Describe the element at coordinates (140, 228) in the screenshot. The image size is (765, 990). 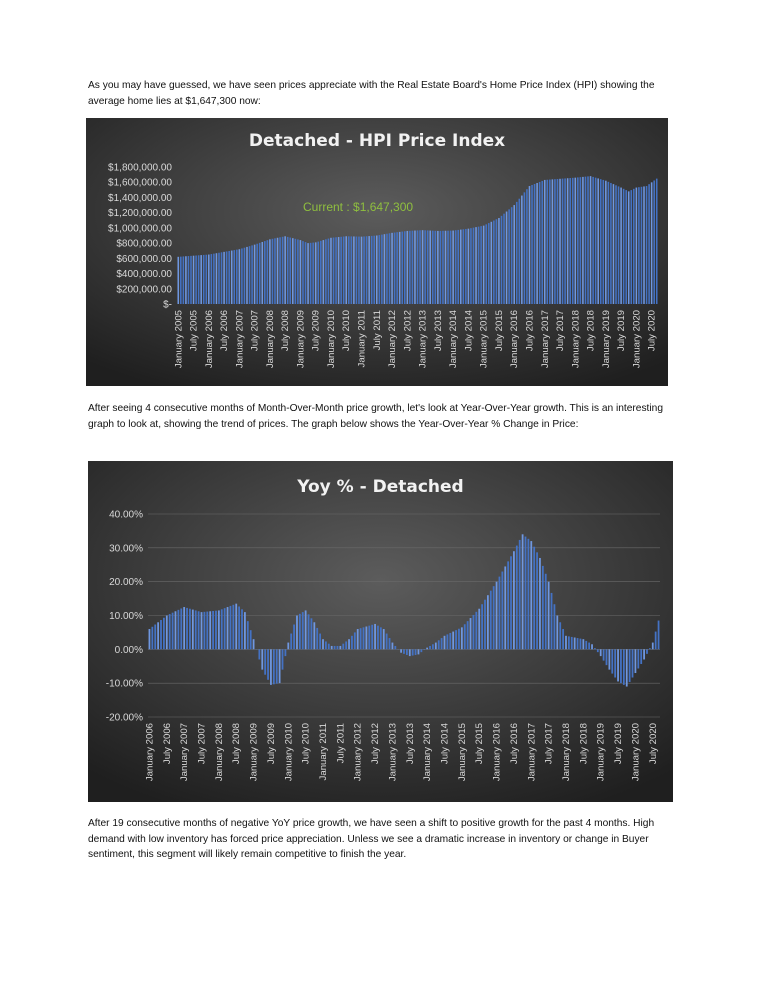
I see `y-tick-label: $1,000,000.00` at that location.